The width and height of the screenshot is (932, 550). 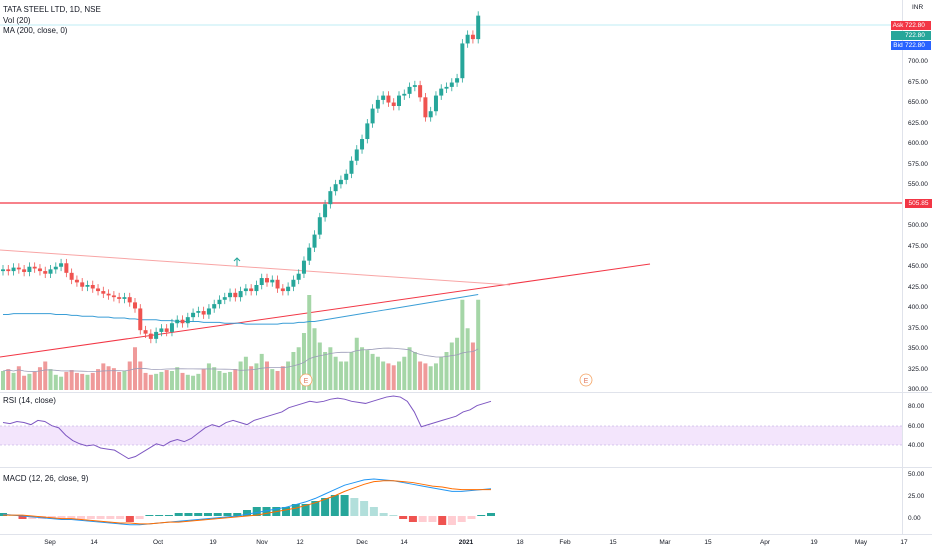 What do you see at coordinates (35, 30) in the screenshot?
I see `ma-legend: MA (200, close, 0)` at bounding box center [35, 30].